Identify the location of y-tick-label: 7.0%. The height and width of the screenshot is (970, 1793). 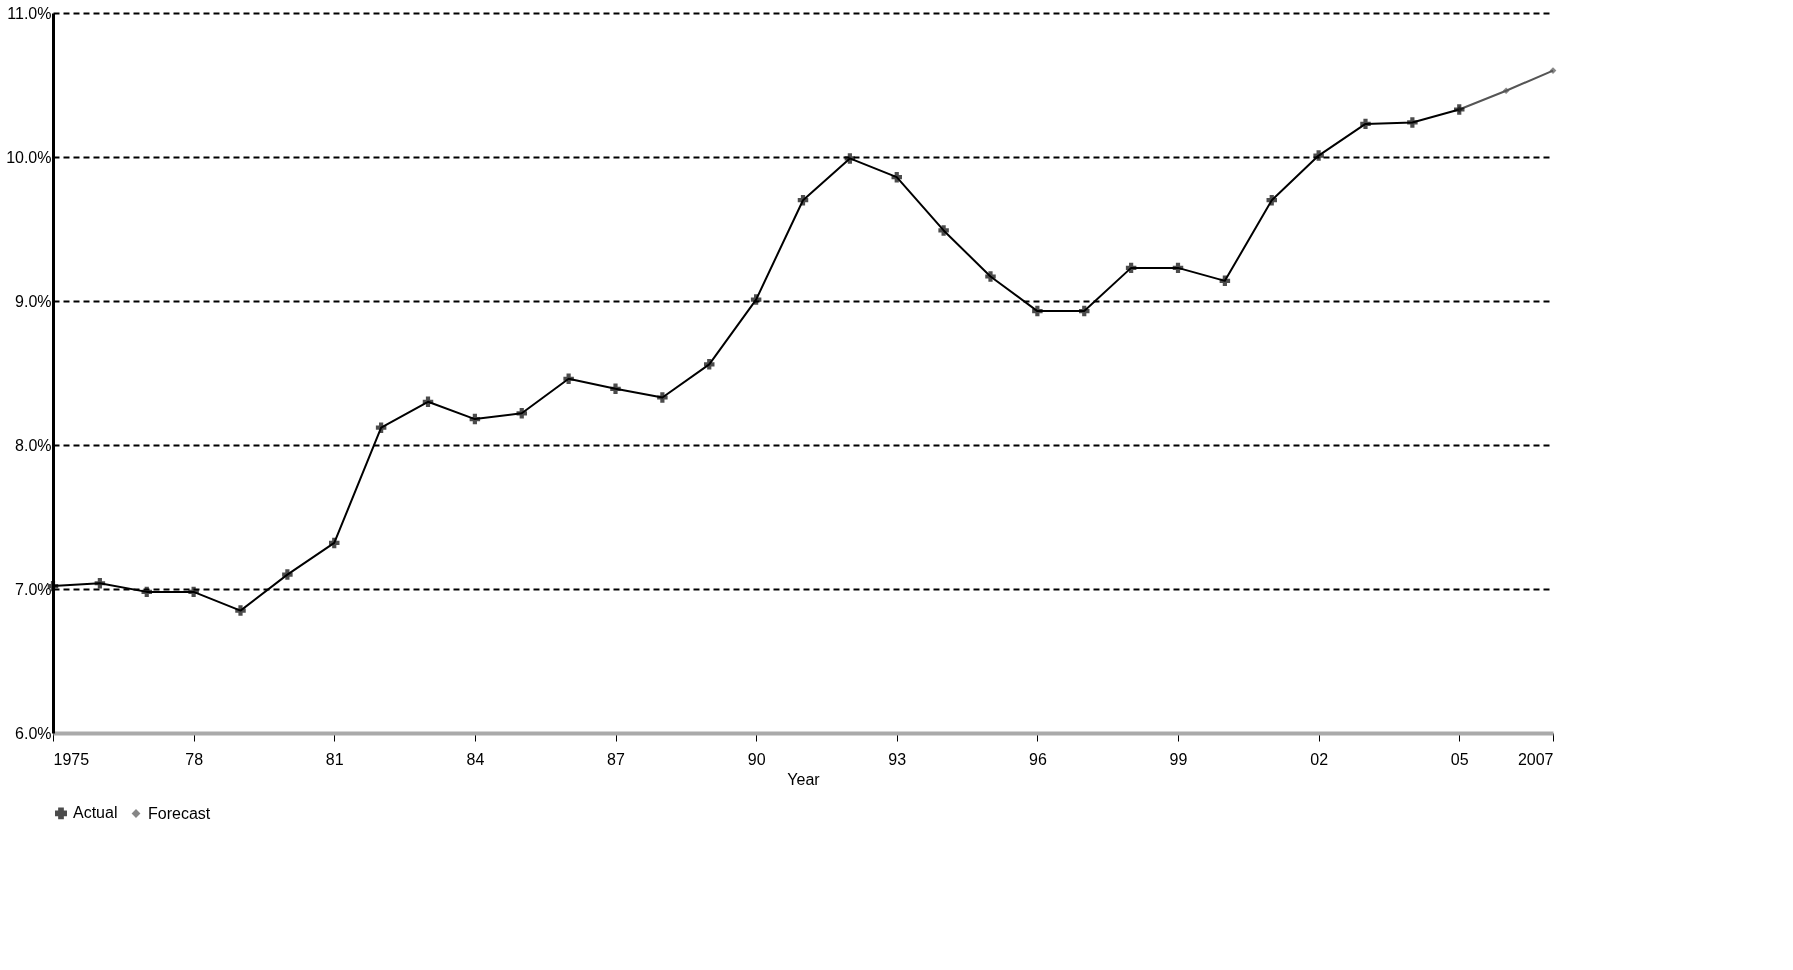
(33, 589).